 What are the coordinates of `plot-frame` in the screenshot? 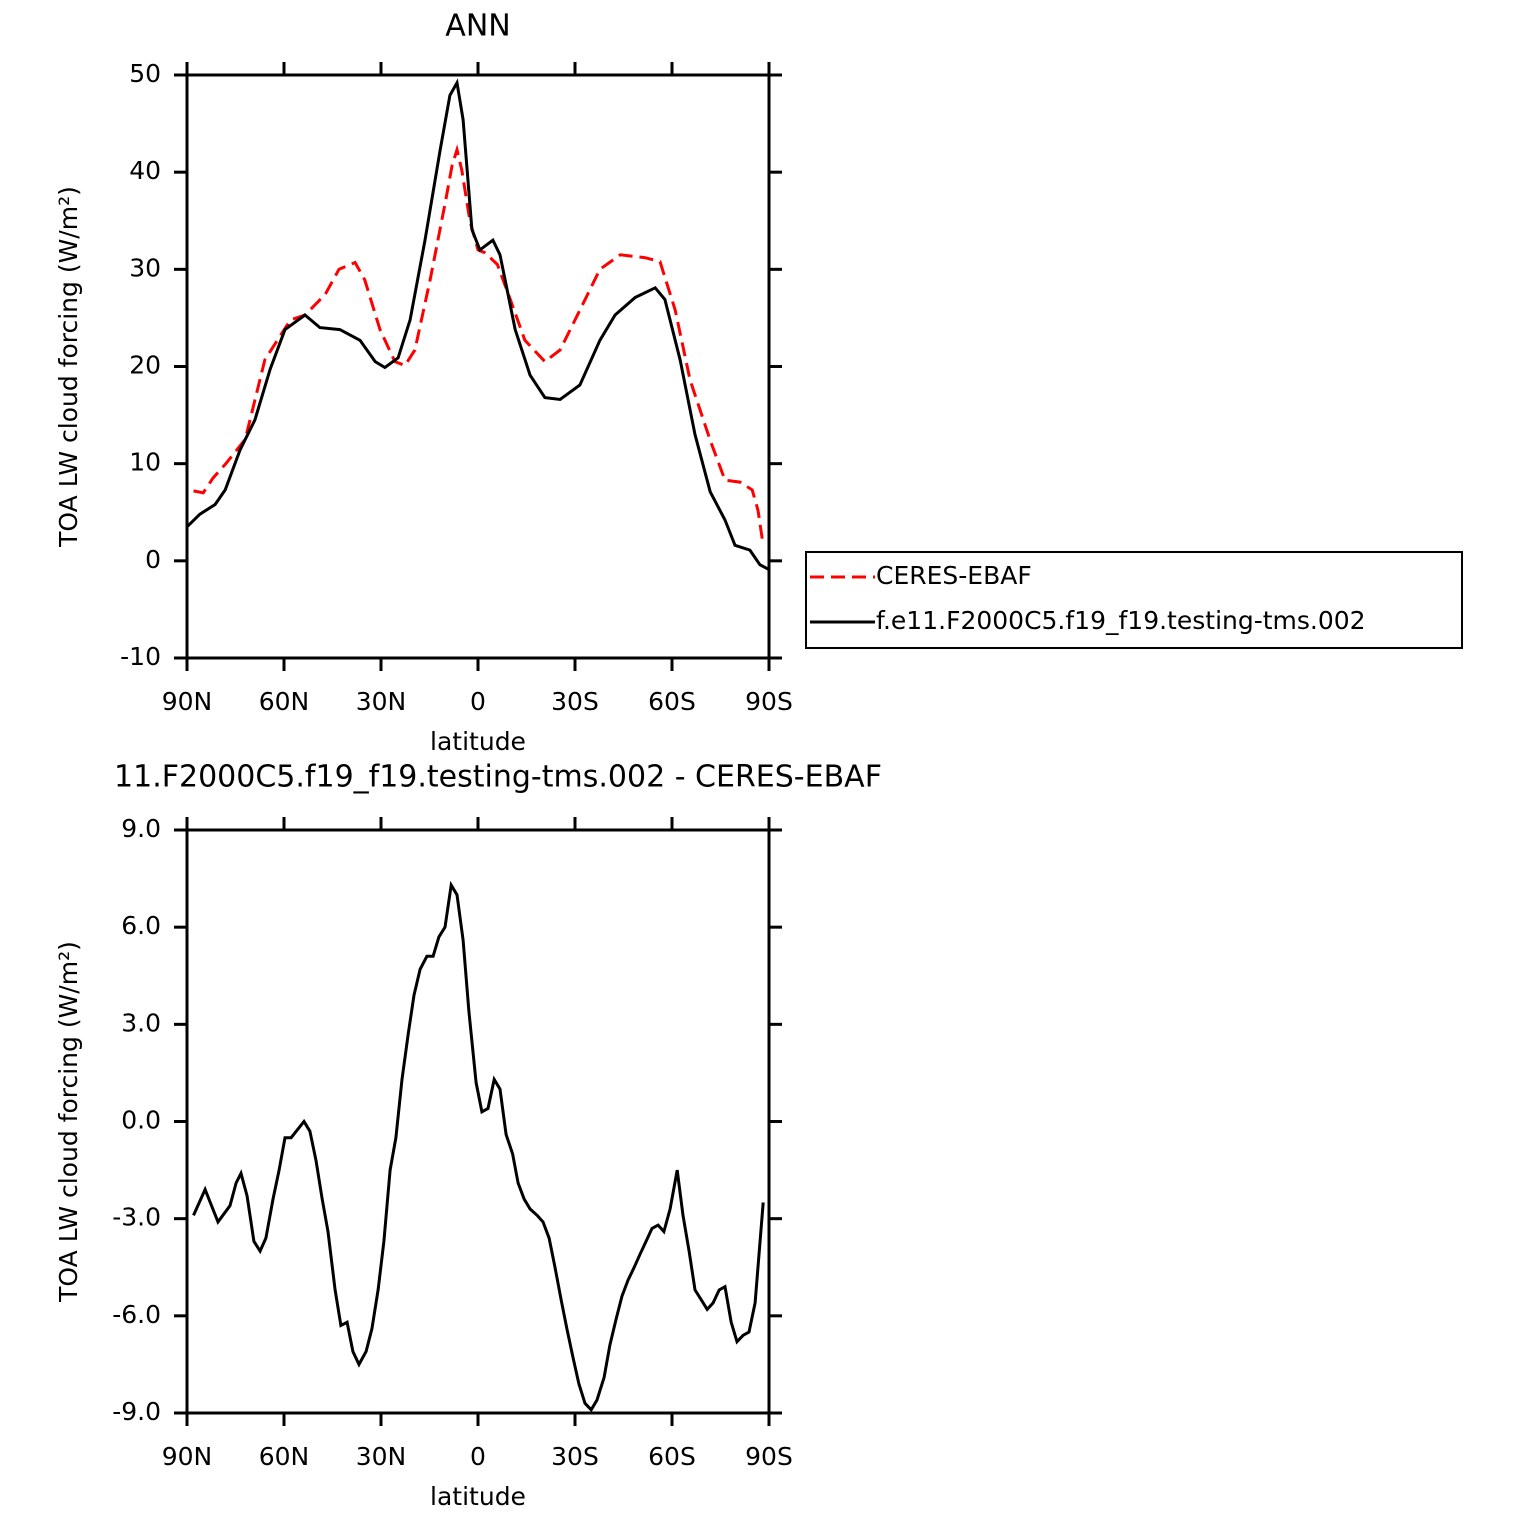 It's located at (478, 1121).